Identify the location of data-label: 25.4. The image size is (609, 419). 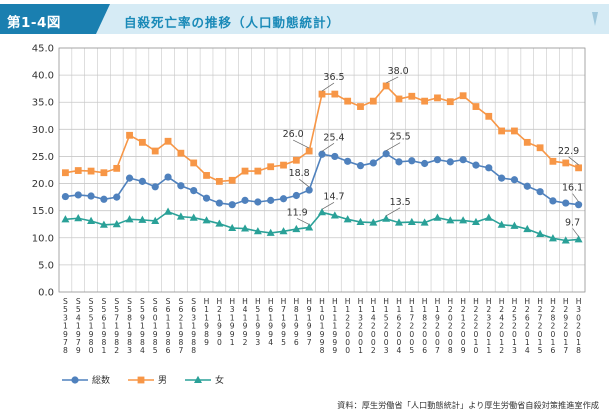
(333, 137).